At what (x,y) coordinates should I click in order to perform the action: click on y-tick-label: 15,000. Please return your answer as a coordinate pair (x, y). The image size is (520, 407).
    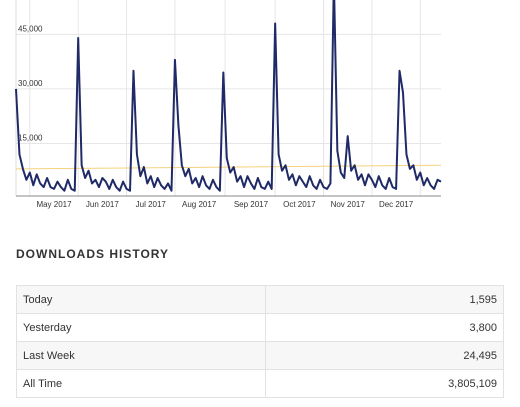
    Looking at the image, I should click on (30, 137).